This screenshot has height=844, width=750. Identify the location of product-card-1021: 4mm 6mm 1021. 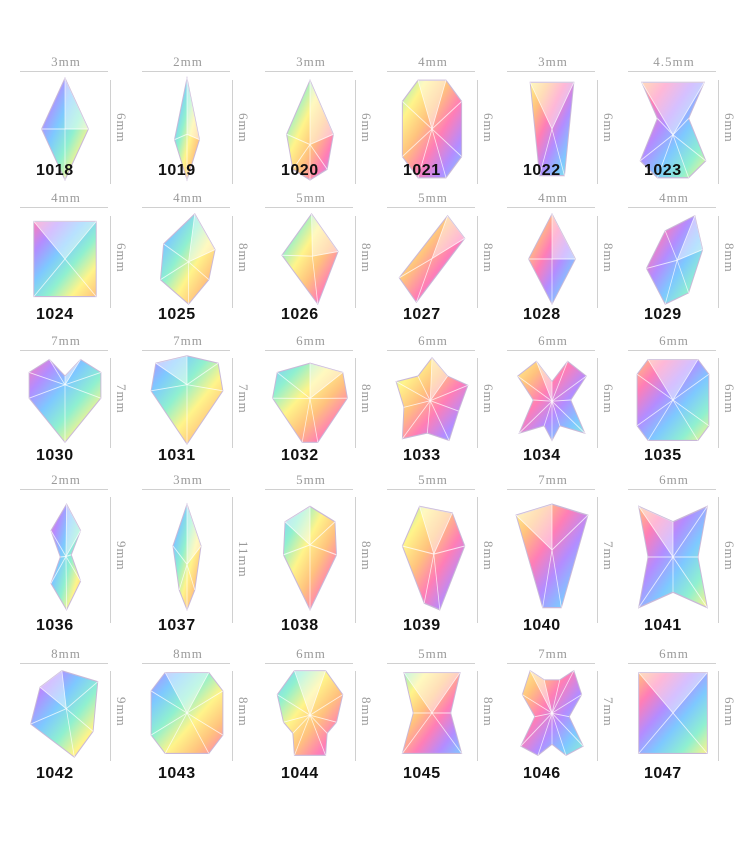
(446, 119).